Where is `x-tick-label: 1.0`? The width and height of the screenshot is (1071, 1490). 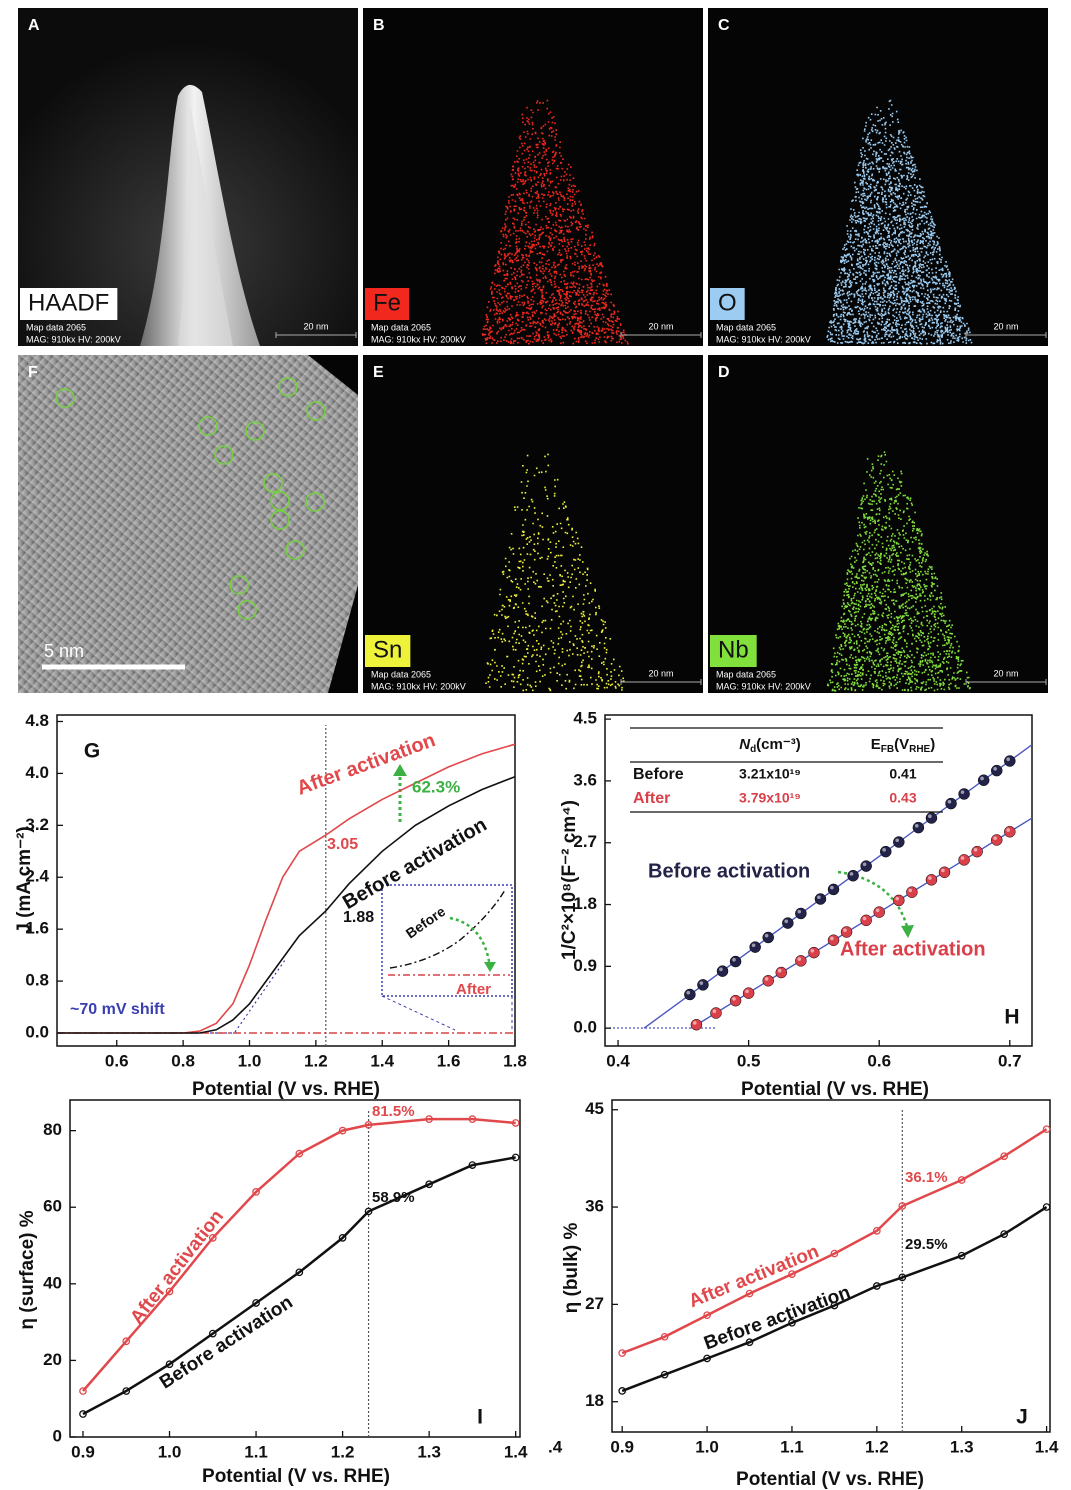 x-tick-label: 1.0 is located at coordinates (707, 1446).